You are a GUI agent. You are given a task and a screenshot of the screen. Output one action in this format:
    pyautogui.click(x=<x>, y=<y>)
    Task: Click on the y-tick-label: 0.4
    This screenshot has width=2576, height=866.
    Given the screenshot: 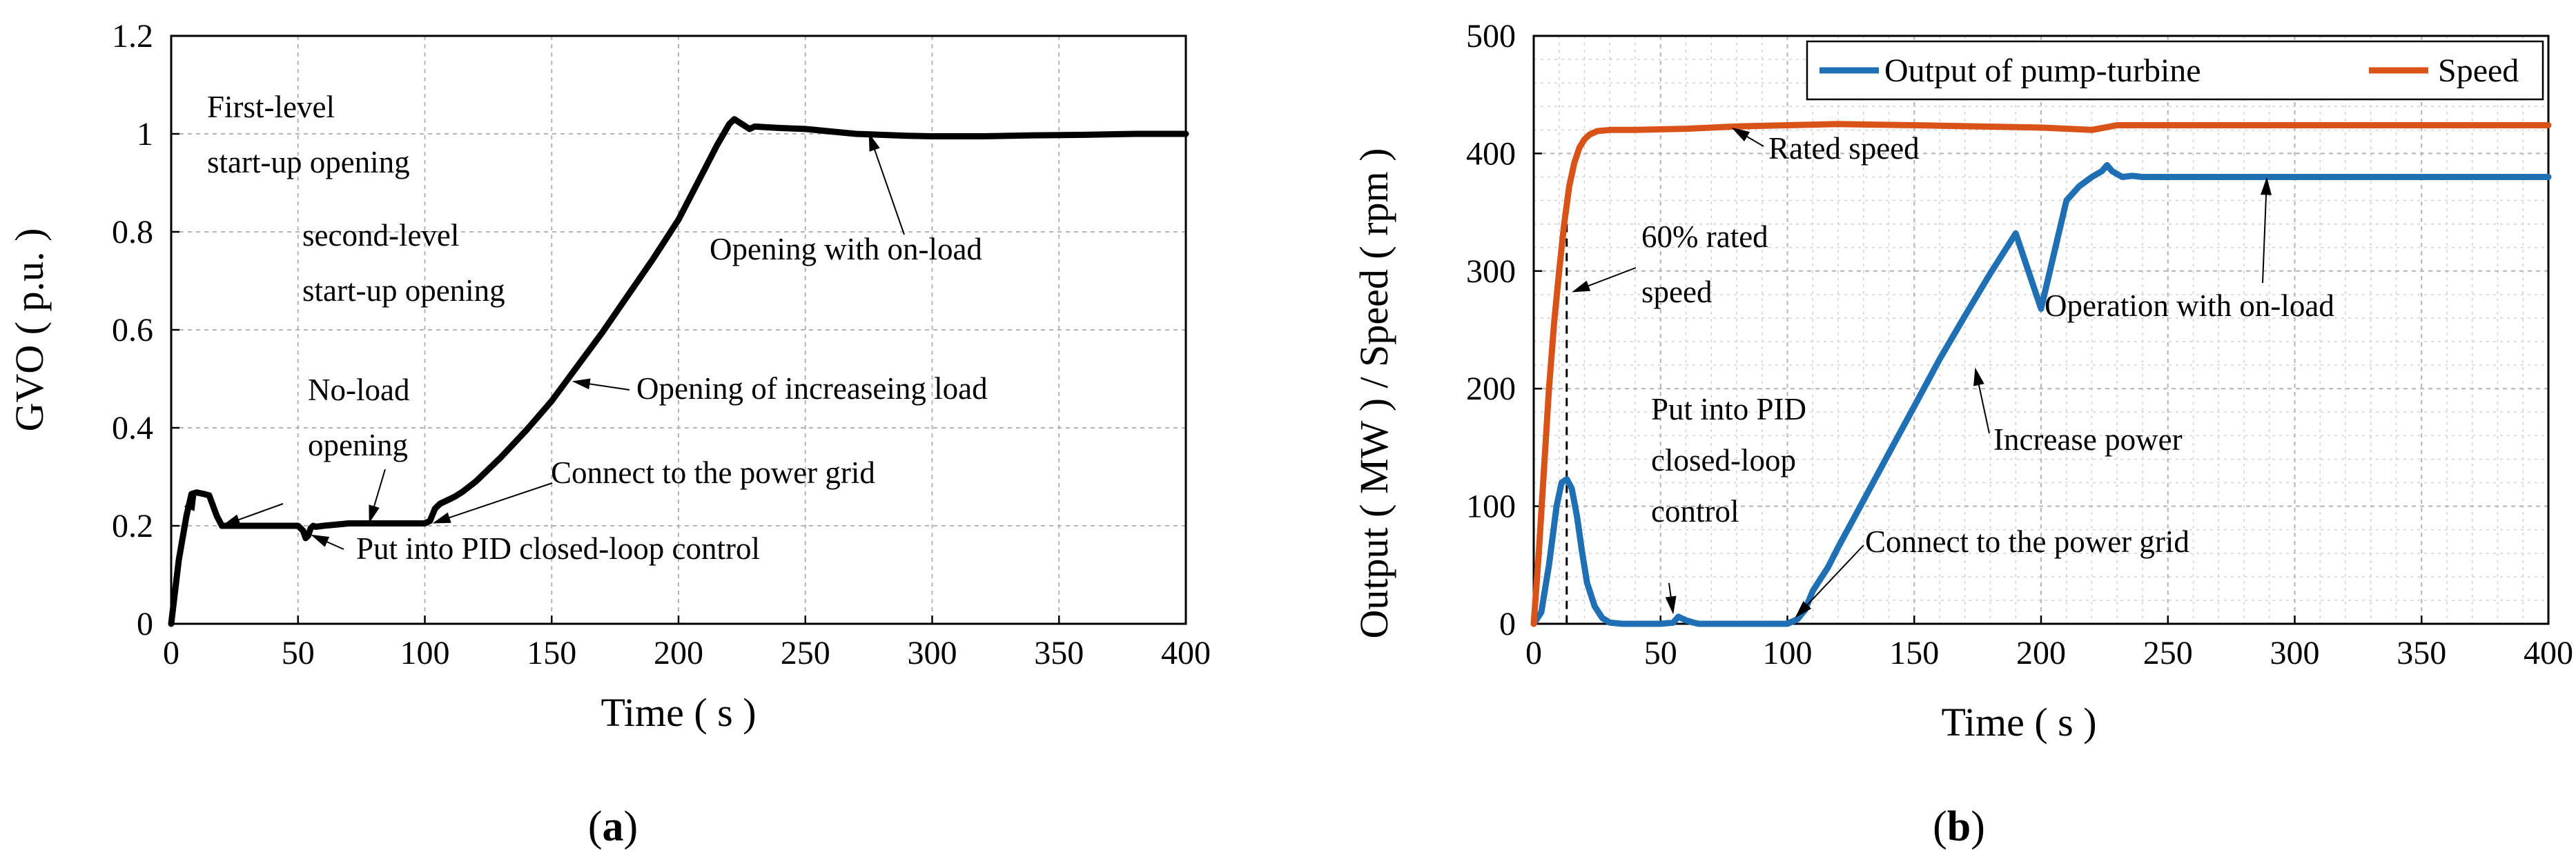 What is the action you would take?
    pyautogui.click(x=132, y=428)
    